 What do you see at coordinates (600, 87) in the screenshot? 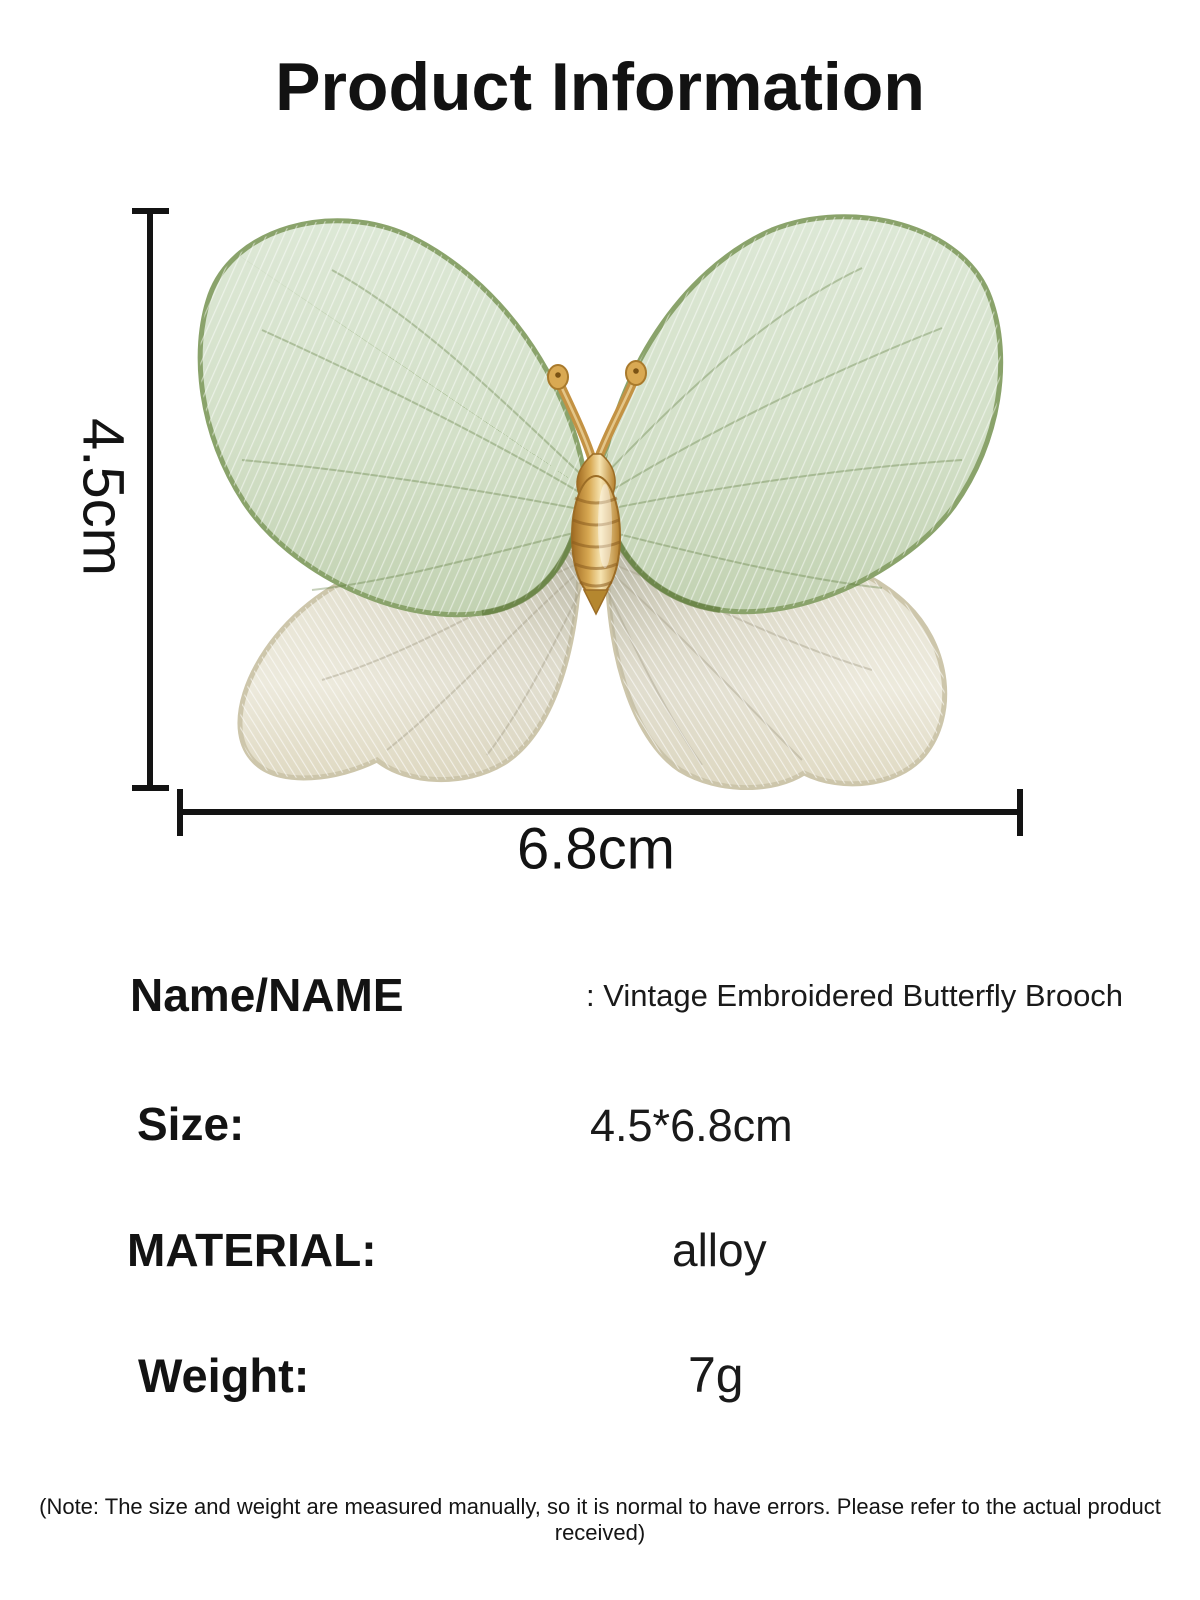
I see `page-title: Product Information` at bounding box center [600, 87].